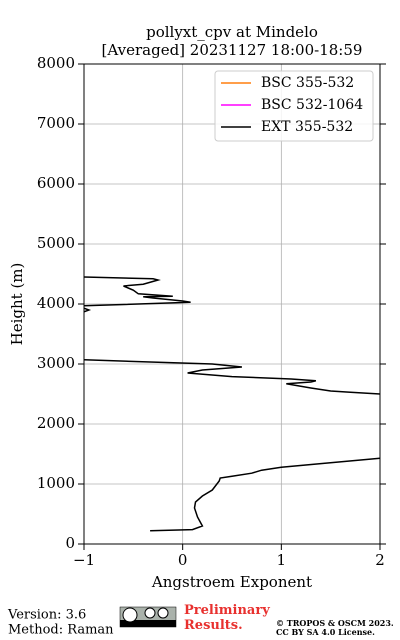 Image resolution: width=400 pixels, height=640 pixels. Describe the element at coordinates (70, 543) in the screenshot. I see `y-tick-label: 0` at that location.